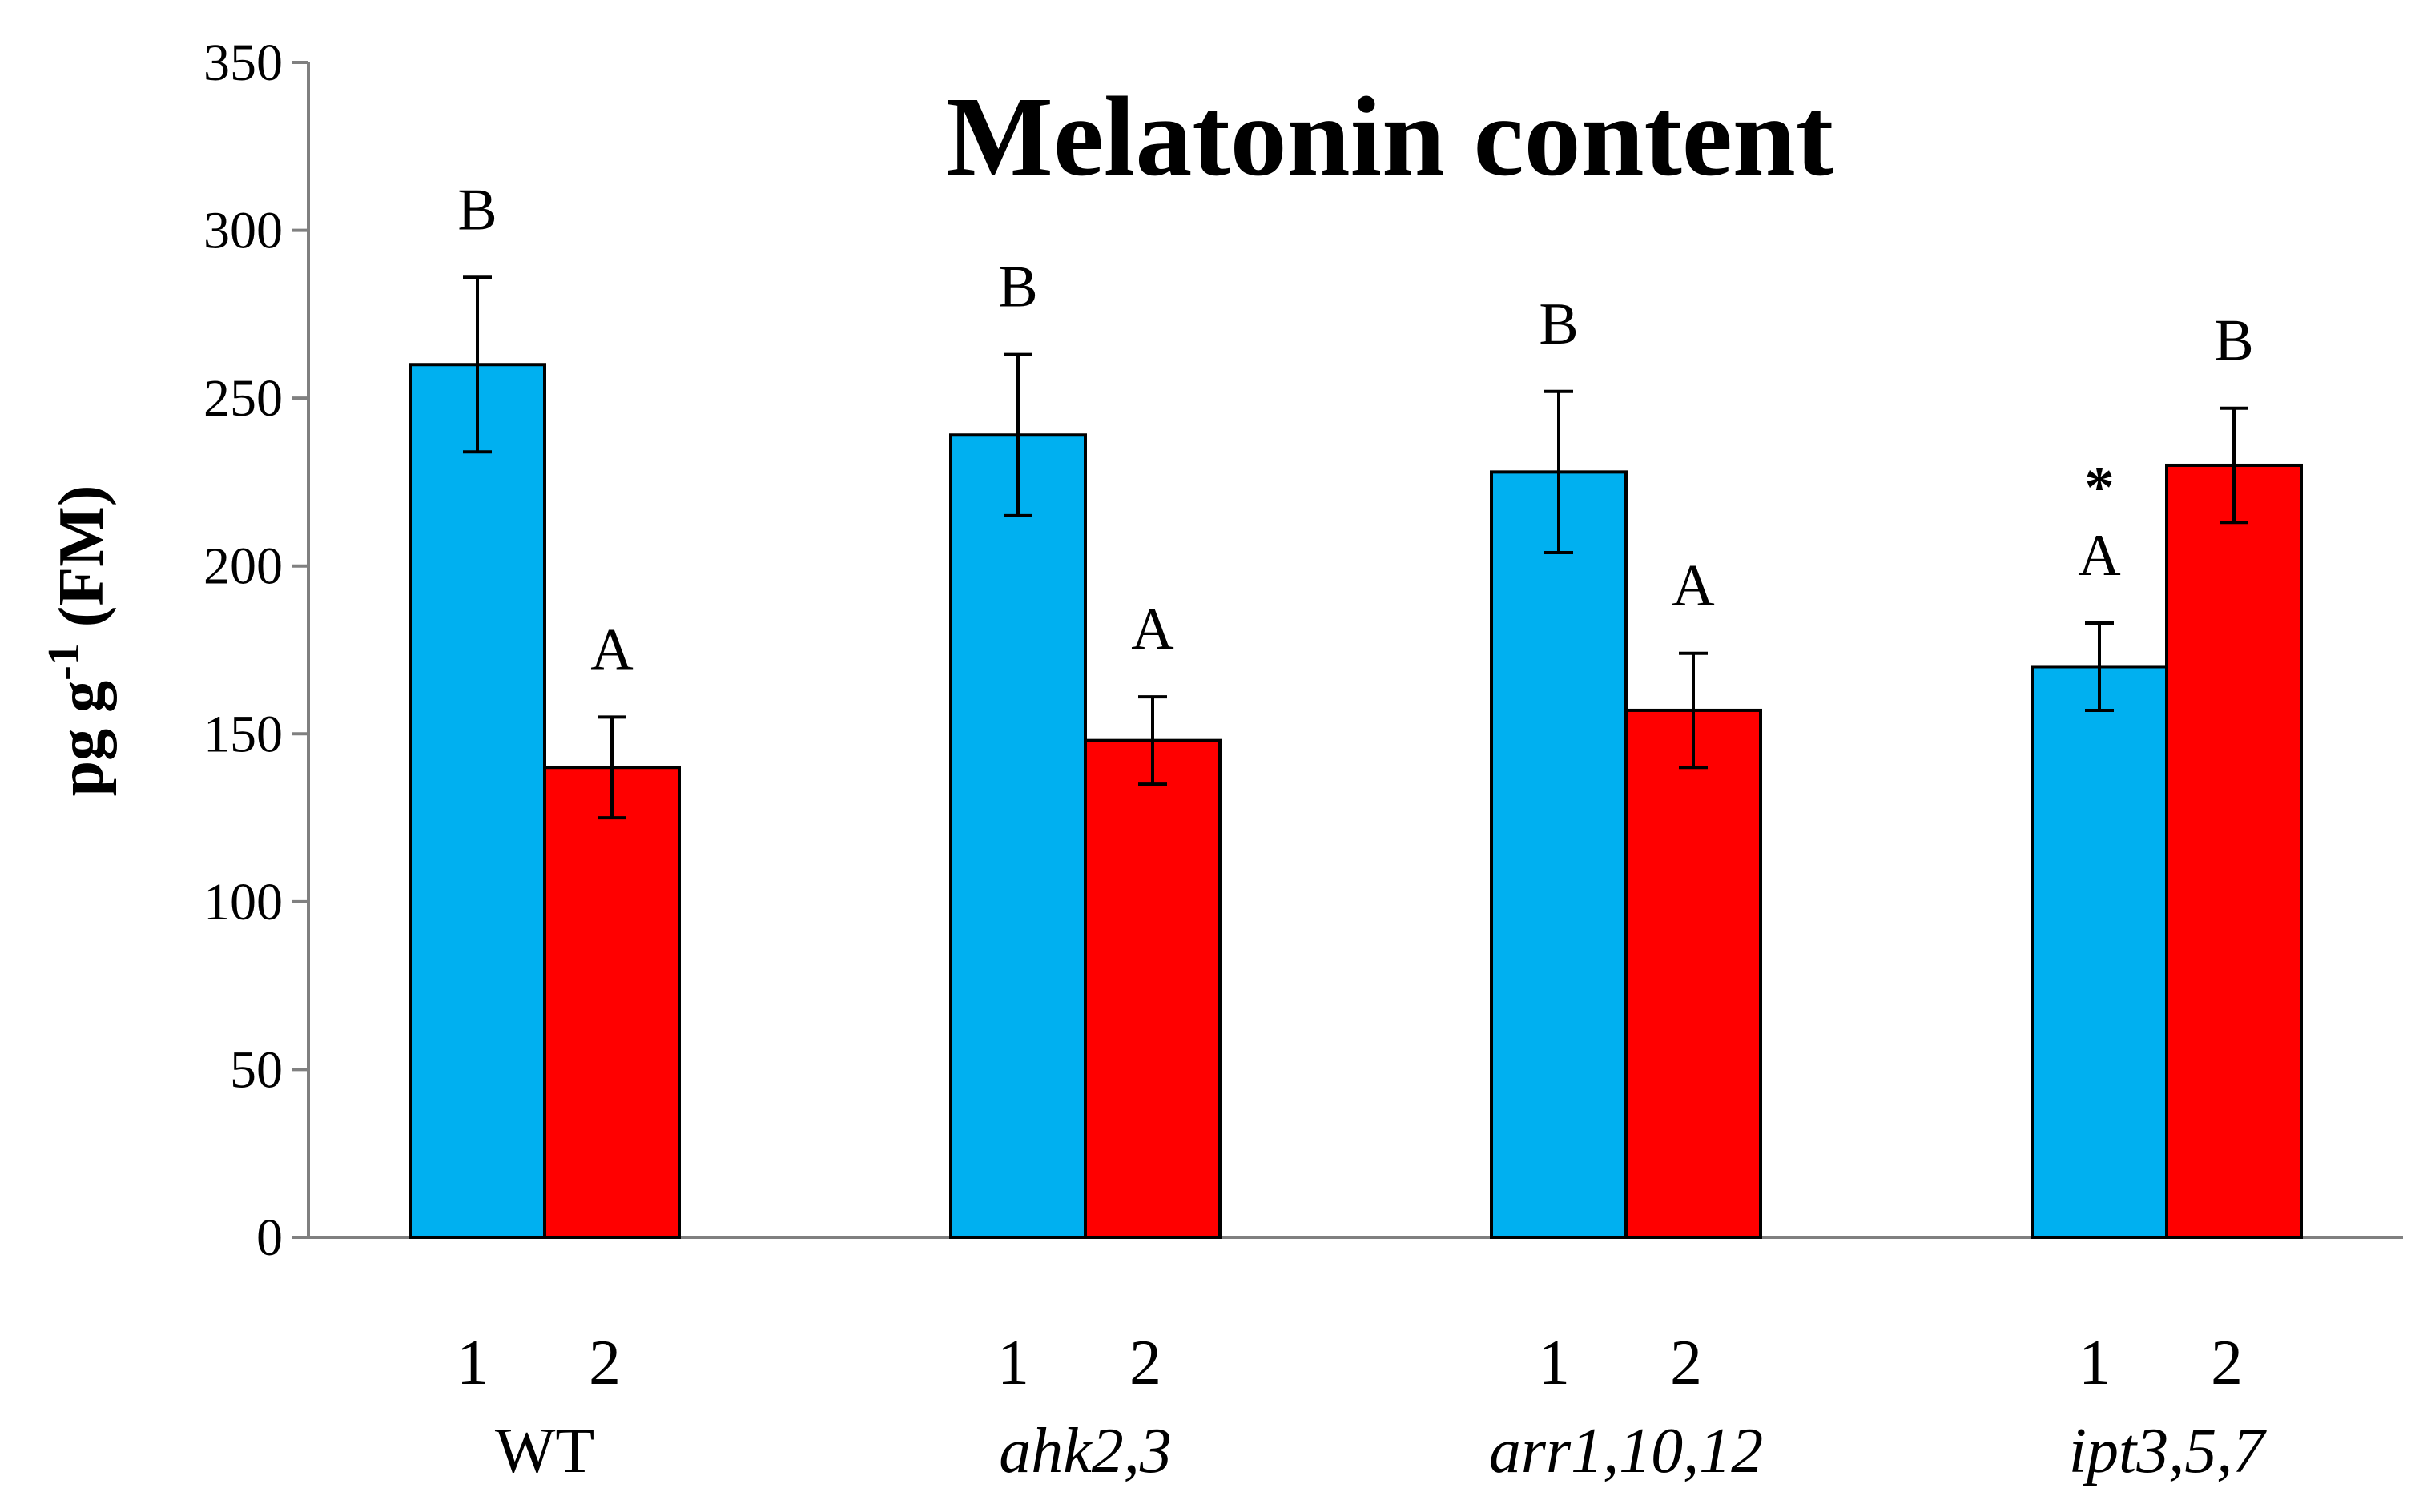 The image size is (2427, 1512). What do you see at coordinates (2100, 488) in the screenshot?
I see `significance-mark: *` at bounding box center [2100, 488].